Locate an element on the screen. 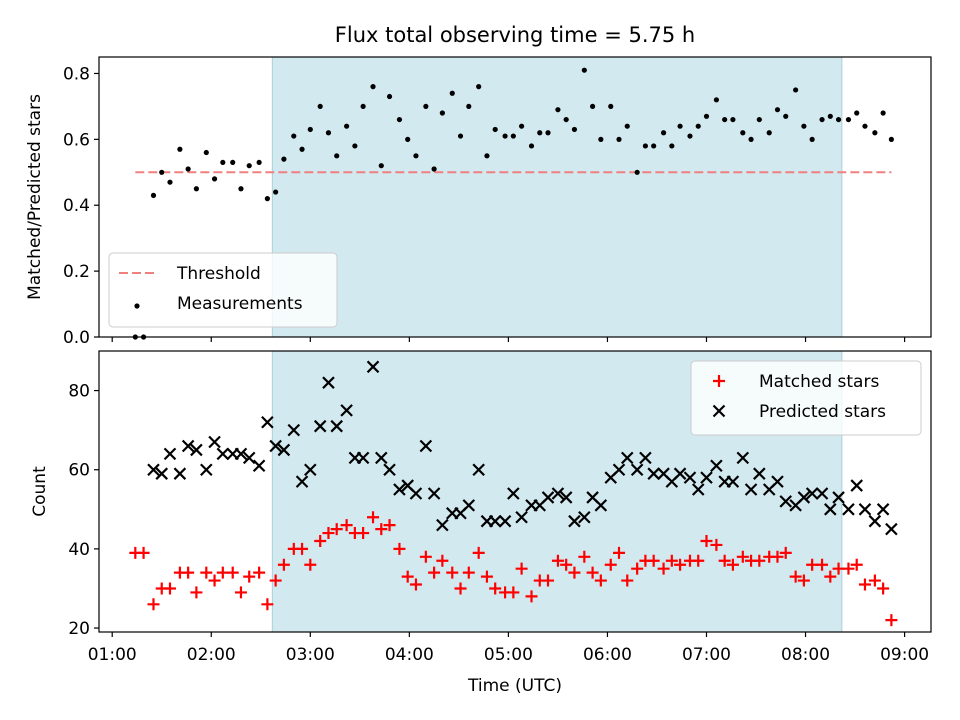  y-tick-label: 0.4 is located at coordinates (76, 206).